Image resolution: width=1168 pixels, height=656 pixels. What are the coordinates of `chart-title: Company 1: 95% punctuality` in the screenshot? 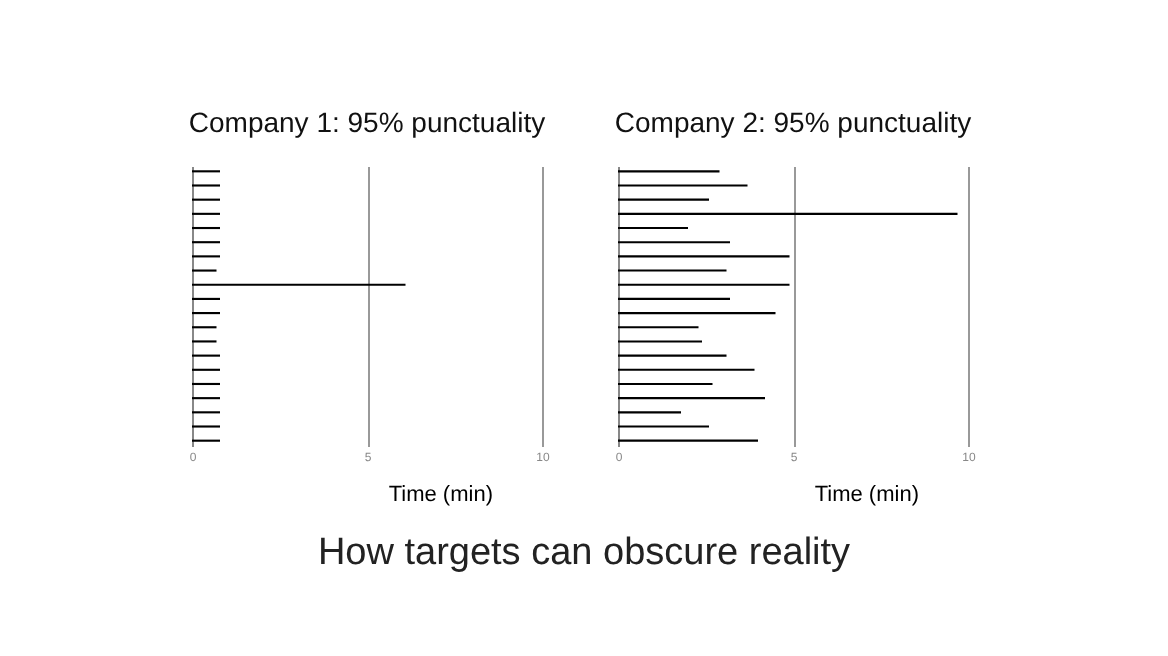 It's located at (367, 122).